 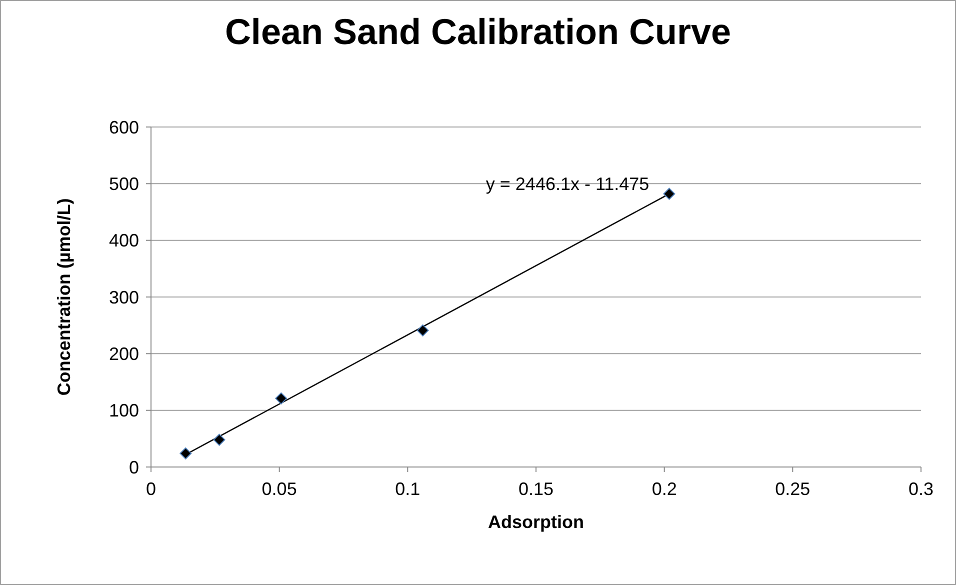 I want to click on y-tick-label: 300, so click(x=123, y=297).